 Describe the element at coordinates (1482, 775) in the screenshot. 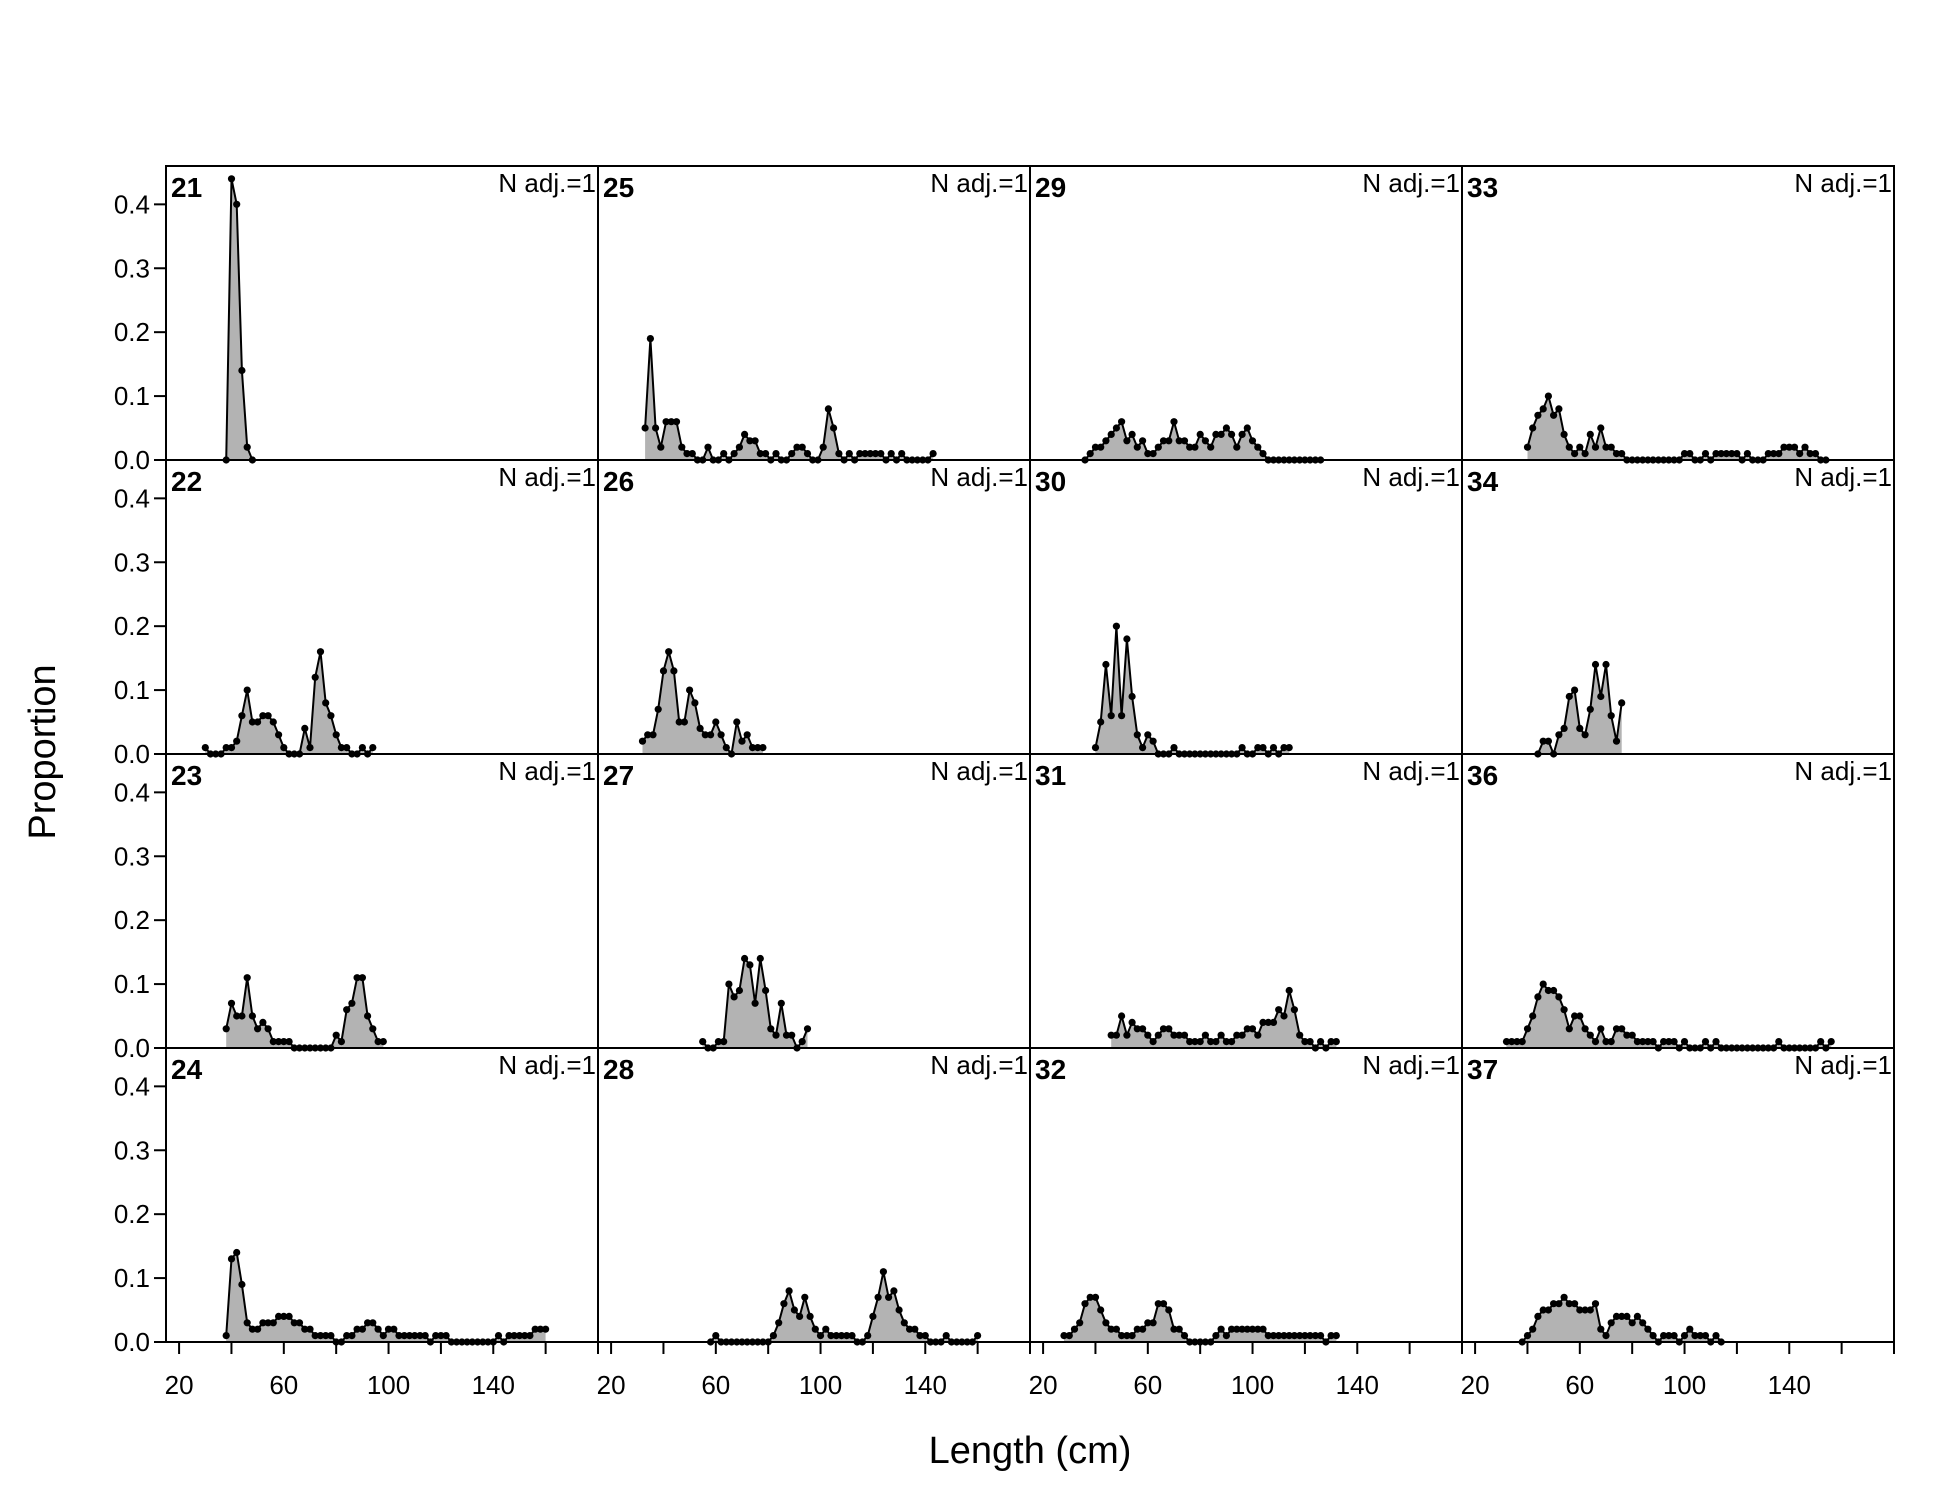

I see `panel-label: 36` at that location.